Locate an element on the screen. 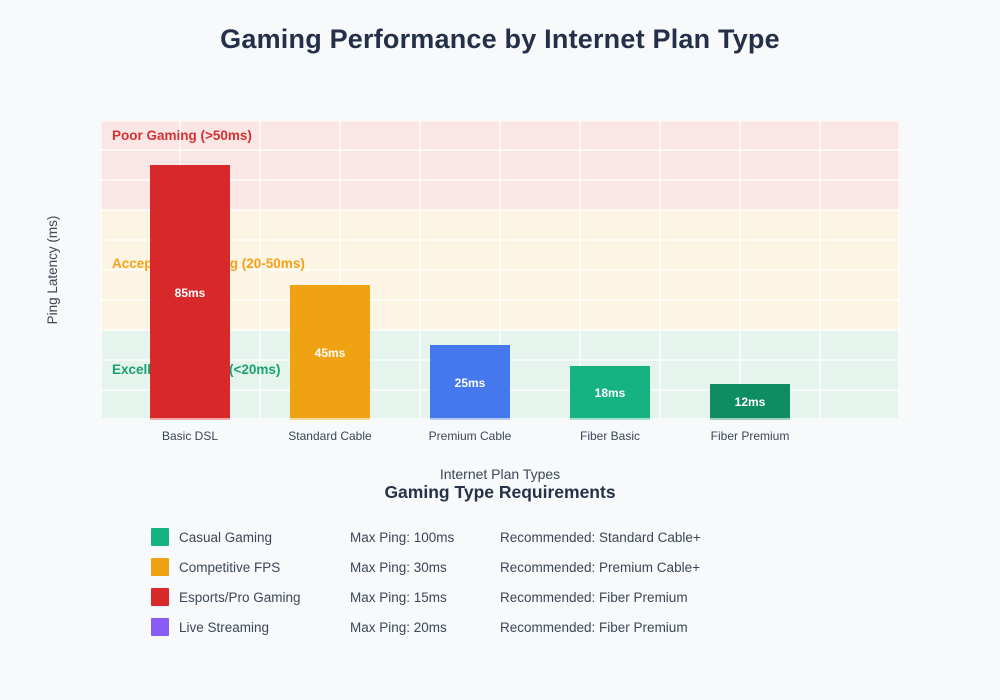  bar-value-label: 12ms is located at coordinates (750, 402).